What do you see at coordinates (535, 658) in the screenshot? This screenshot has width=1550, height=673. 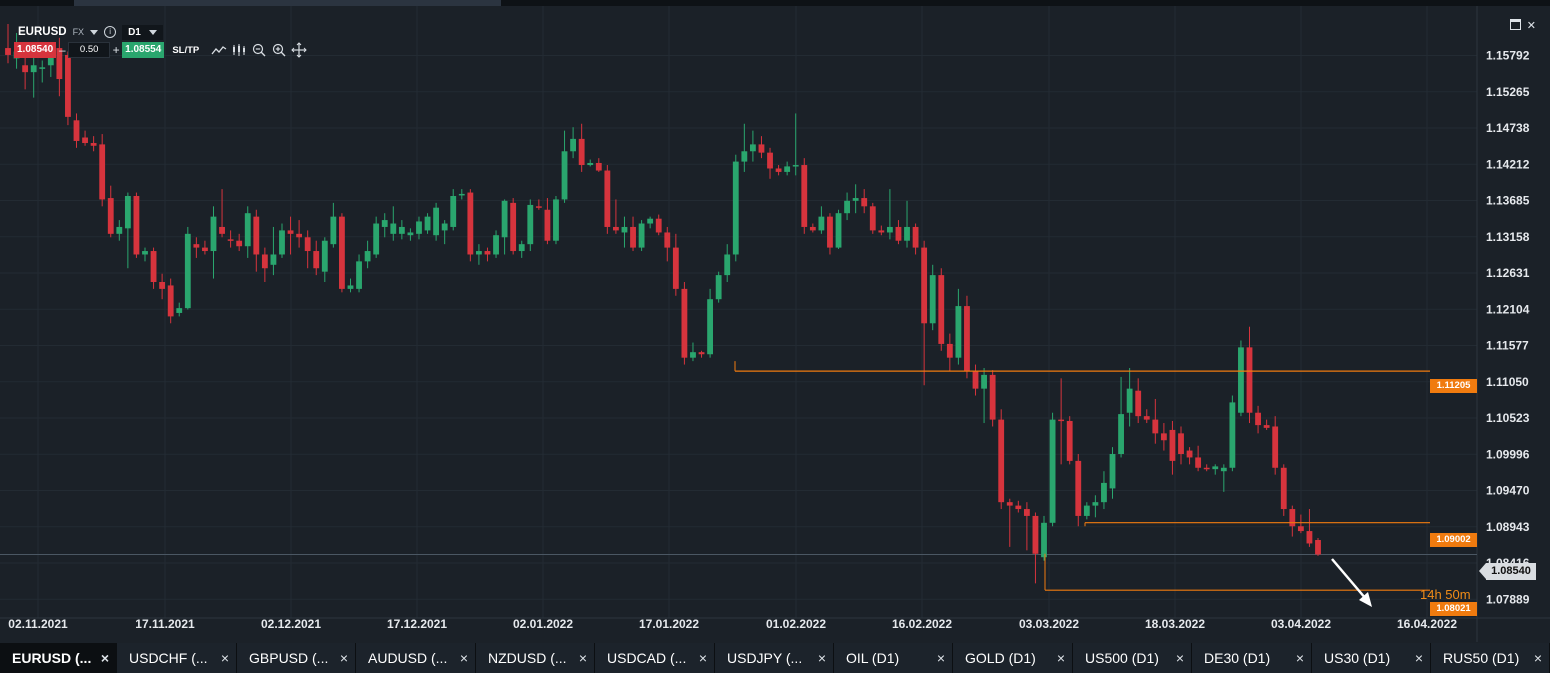 I see `tab-nzdusd: NZDUSD (... ×` at bounding box center [535, 658].